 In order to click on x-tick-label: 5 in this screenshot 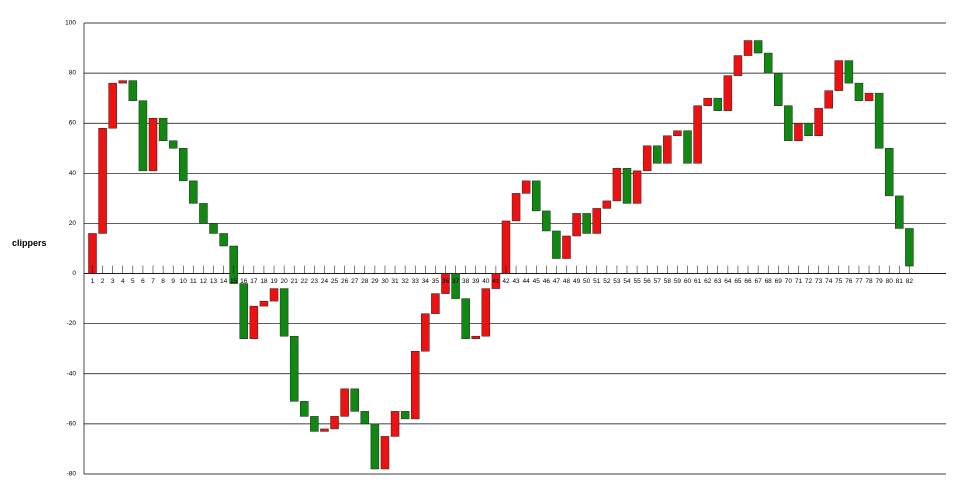, I will do `click(133, 281)`.